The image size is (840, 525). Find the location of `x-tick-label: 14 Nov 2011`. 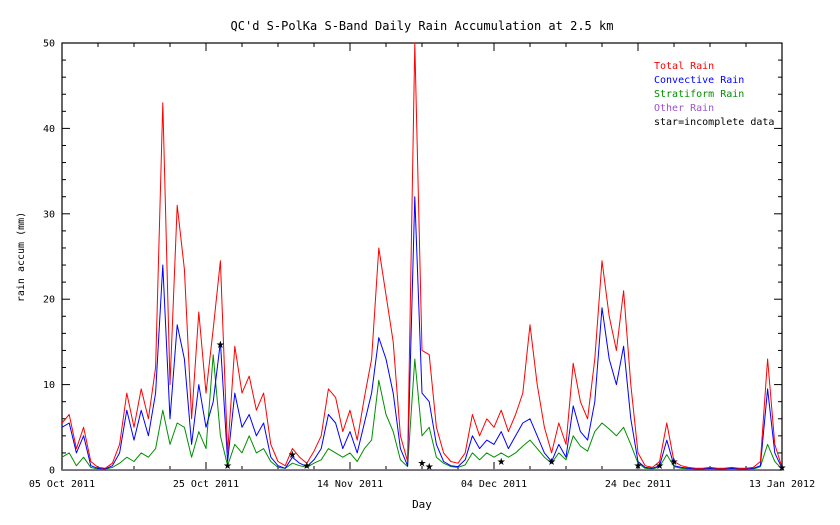

x-tick-label: 14 Nov 2011 is located at coordinates (350, 484).